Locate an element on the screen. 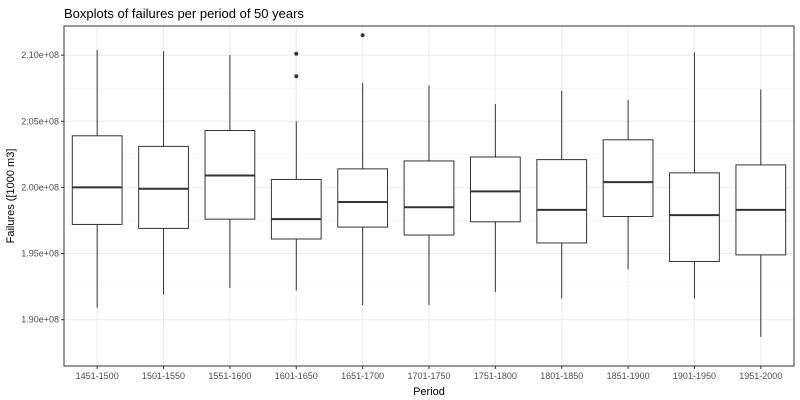 This screenshot has width=800, height=400. x-tick-label: 1951-2000 is located at coordinates (760, 376).